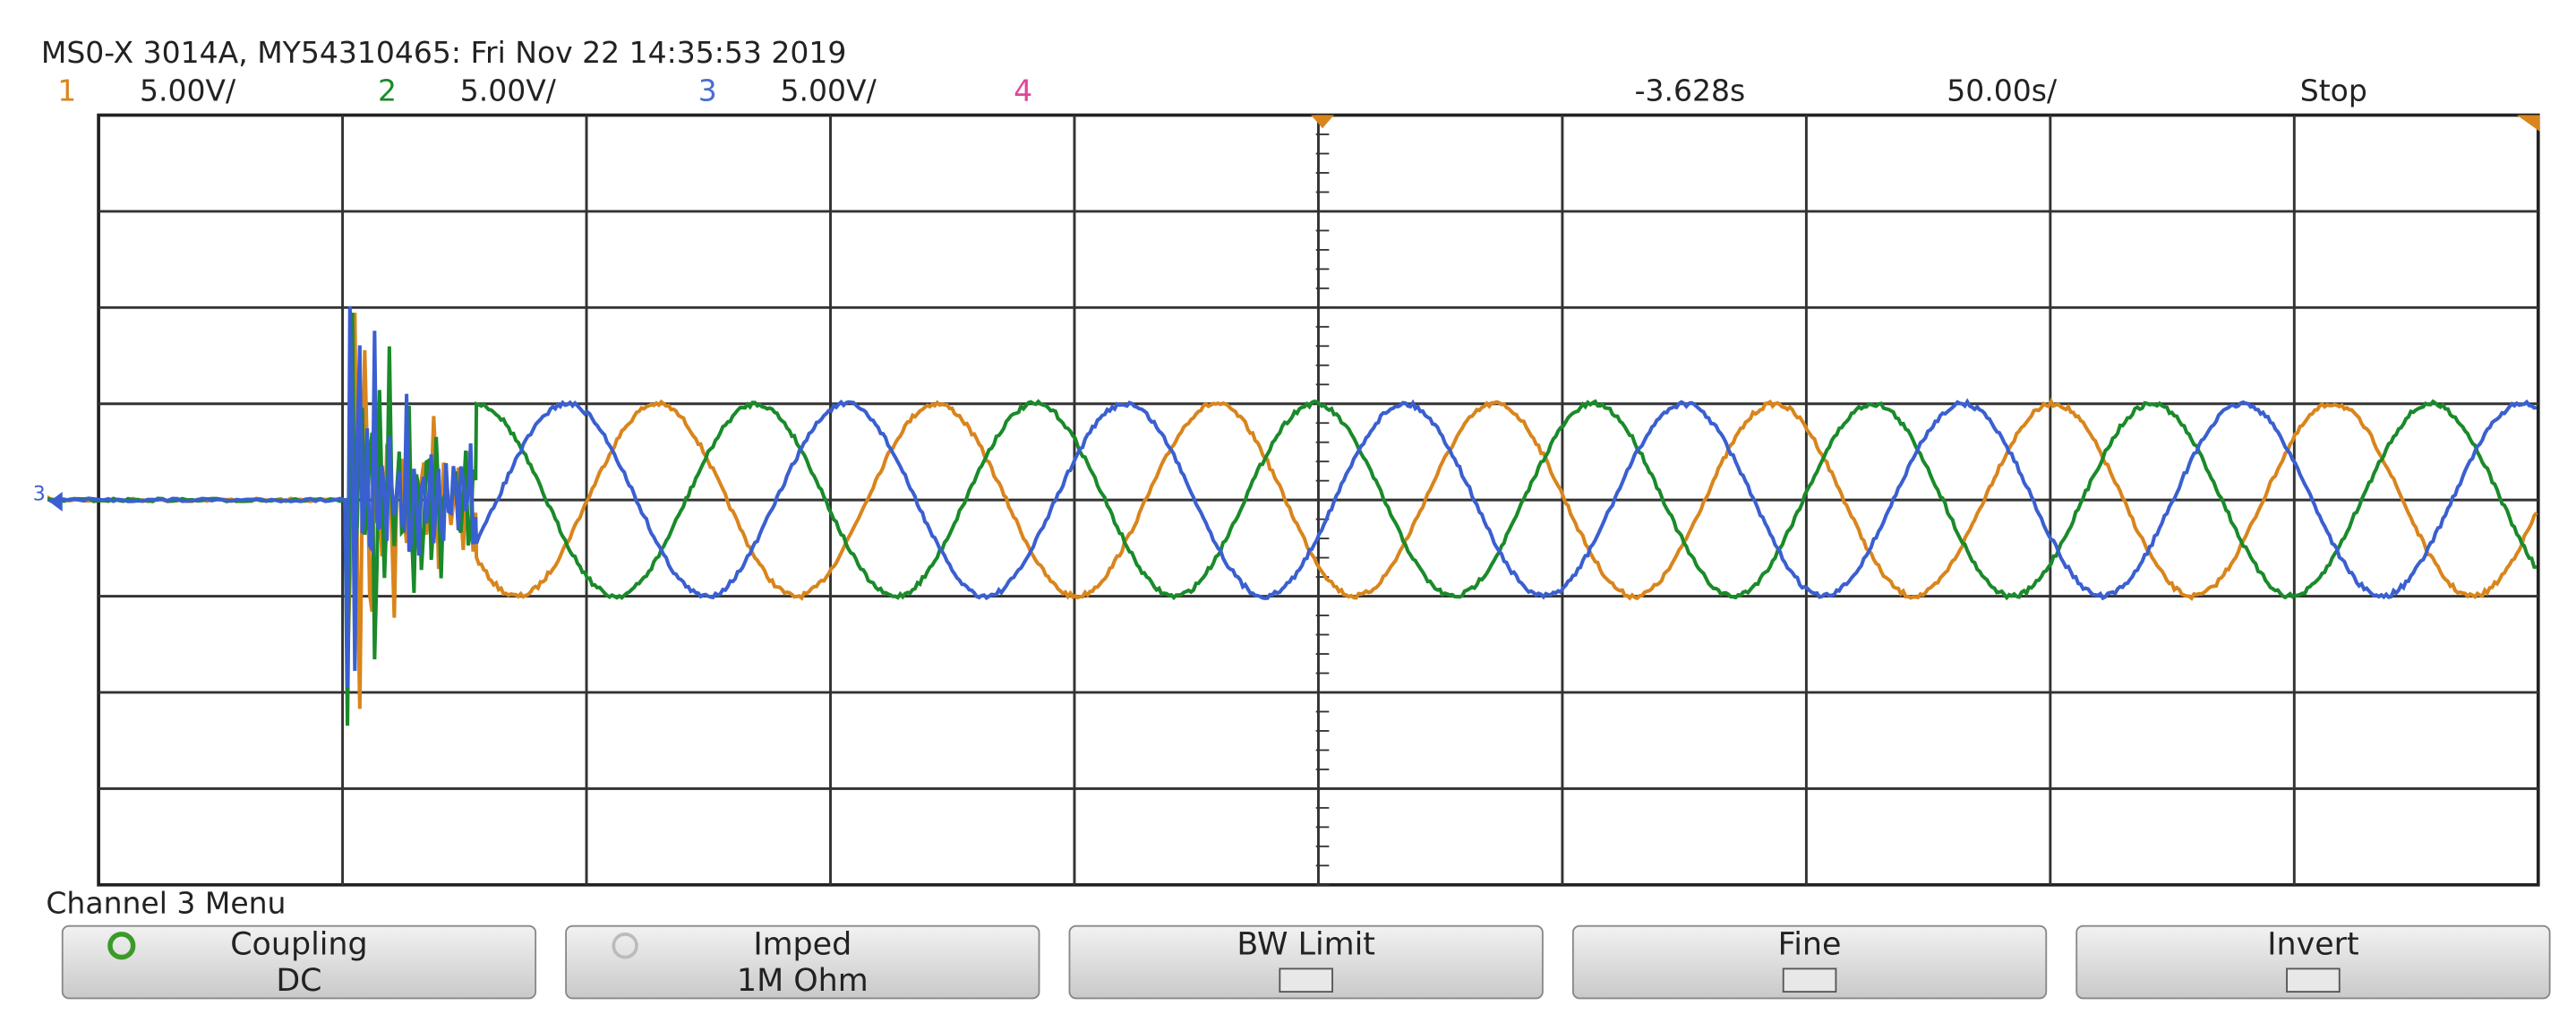 Image resolution: width=2576 pixels, height=1023 pixels. I want to click on ground-marker: 3, so click(39, 495).